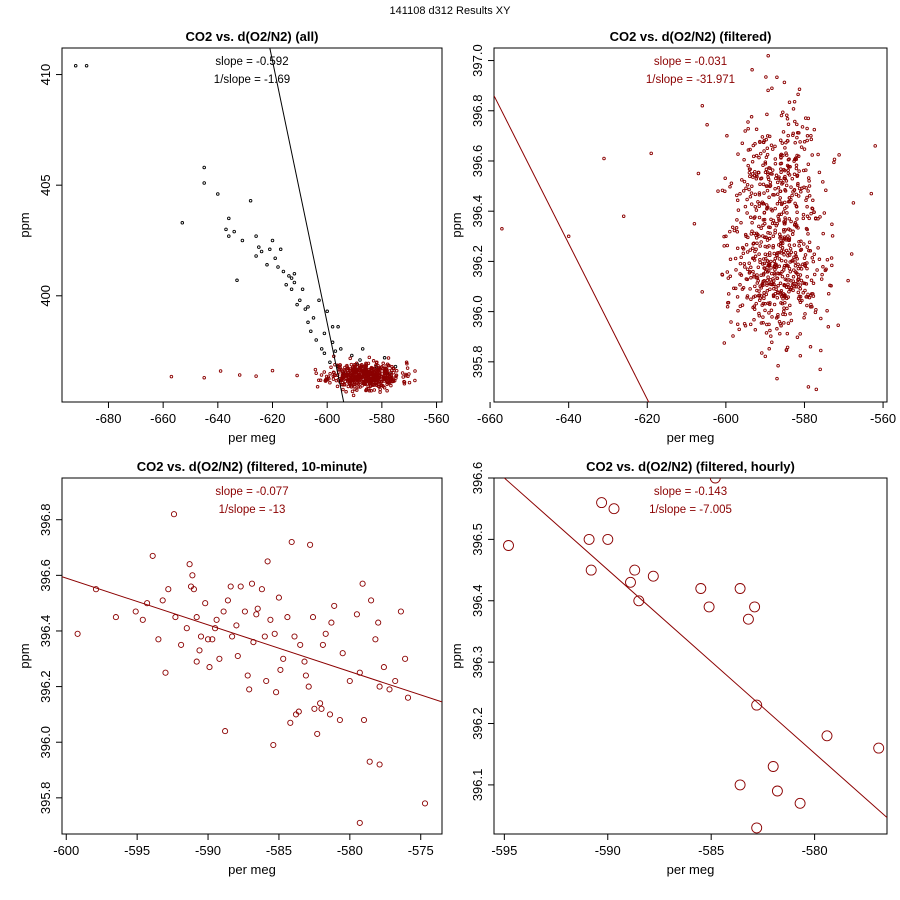 This screenshot has width=900, height=900. I want to click on y-tick-label: 400, so click(45, 296).